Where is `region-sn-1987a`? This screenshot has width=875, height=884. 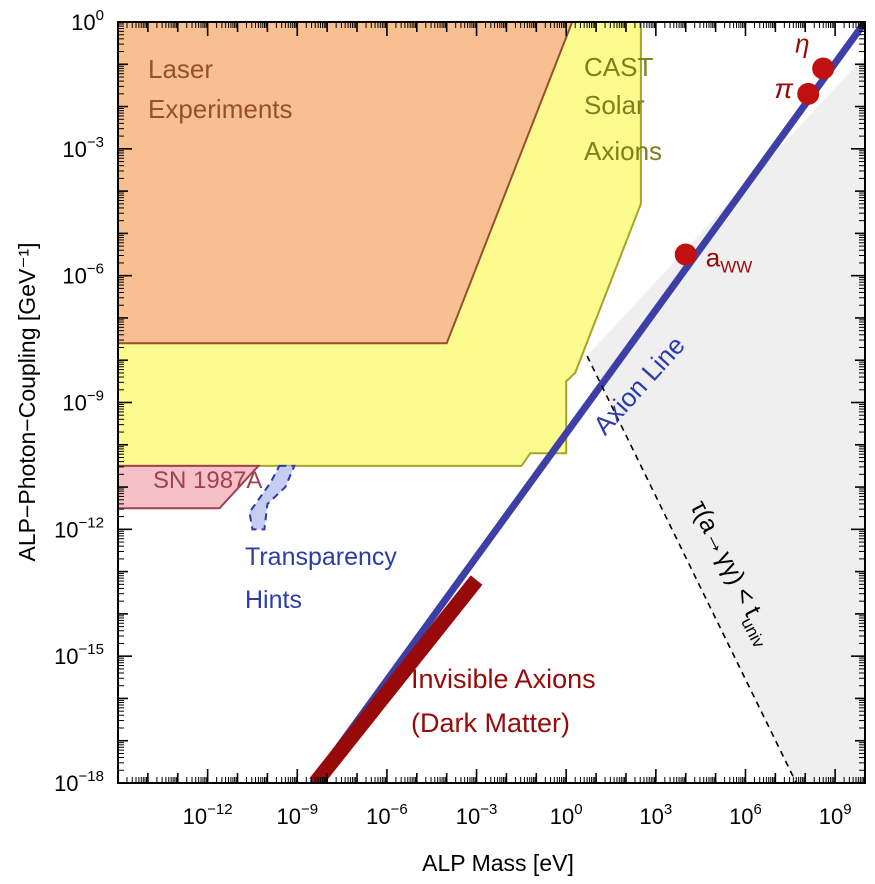
region-sn-1987a is located at coordinates (189, 487).